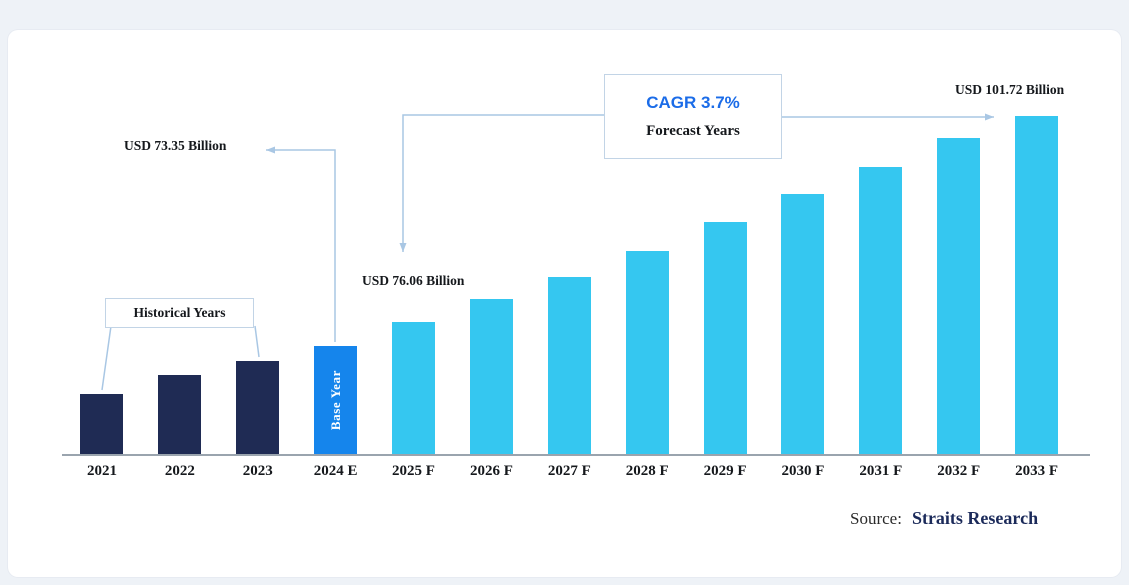 This screenshot has width=1129, height=585. I want to click on bar-2029-f, so click(725, 285).